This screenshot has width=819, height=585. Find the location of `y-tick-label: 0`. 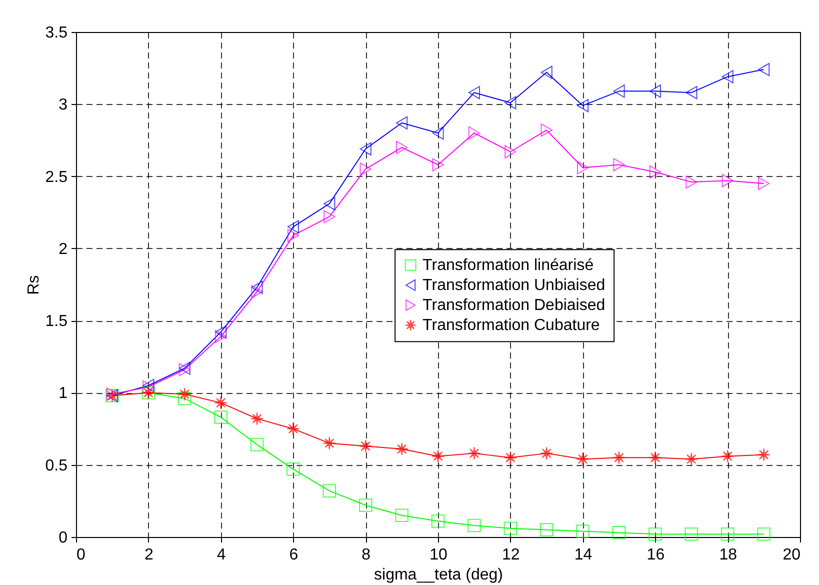

y-tick-label: 0 is located at coordinates (63, 538).